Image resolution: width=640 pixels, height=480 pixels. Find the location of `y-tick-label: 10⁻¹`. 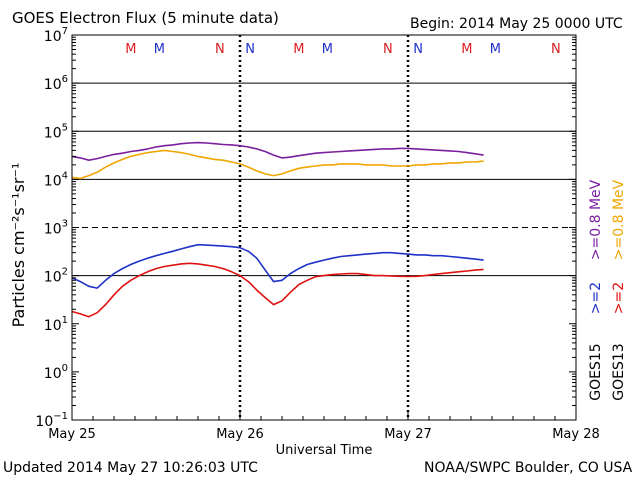

y-tick-label: 10⁻¹ is located at coordinates (51, 420).